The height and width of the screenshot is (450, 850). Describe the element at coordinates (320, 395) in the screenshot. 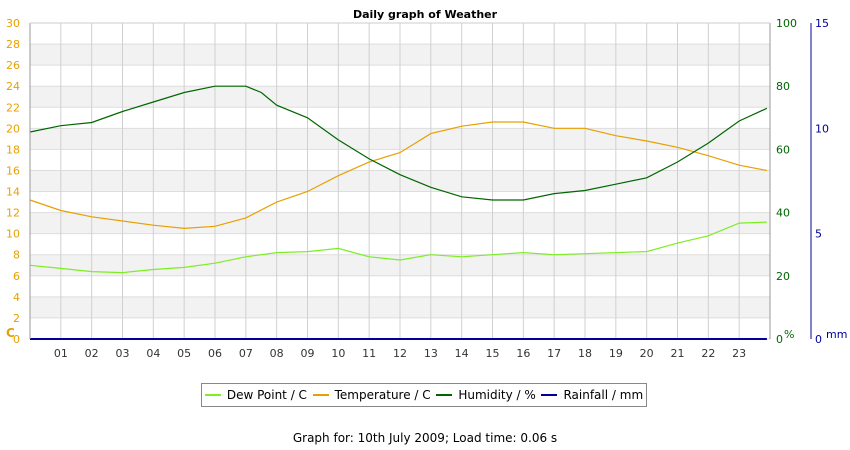

I see `temperature-swatch` at that location.